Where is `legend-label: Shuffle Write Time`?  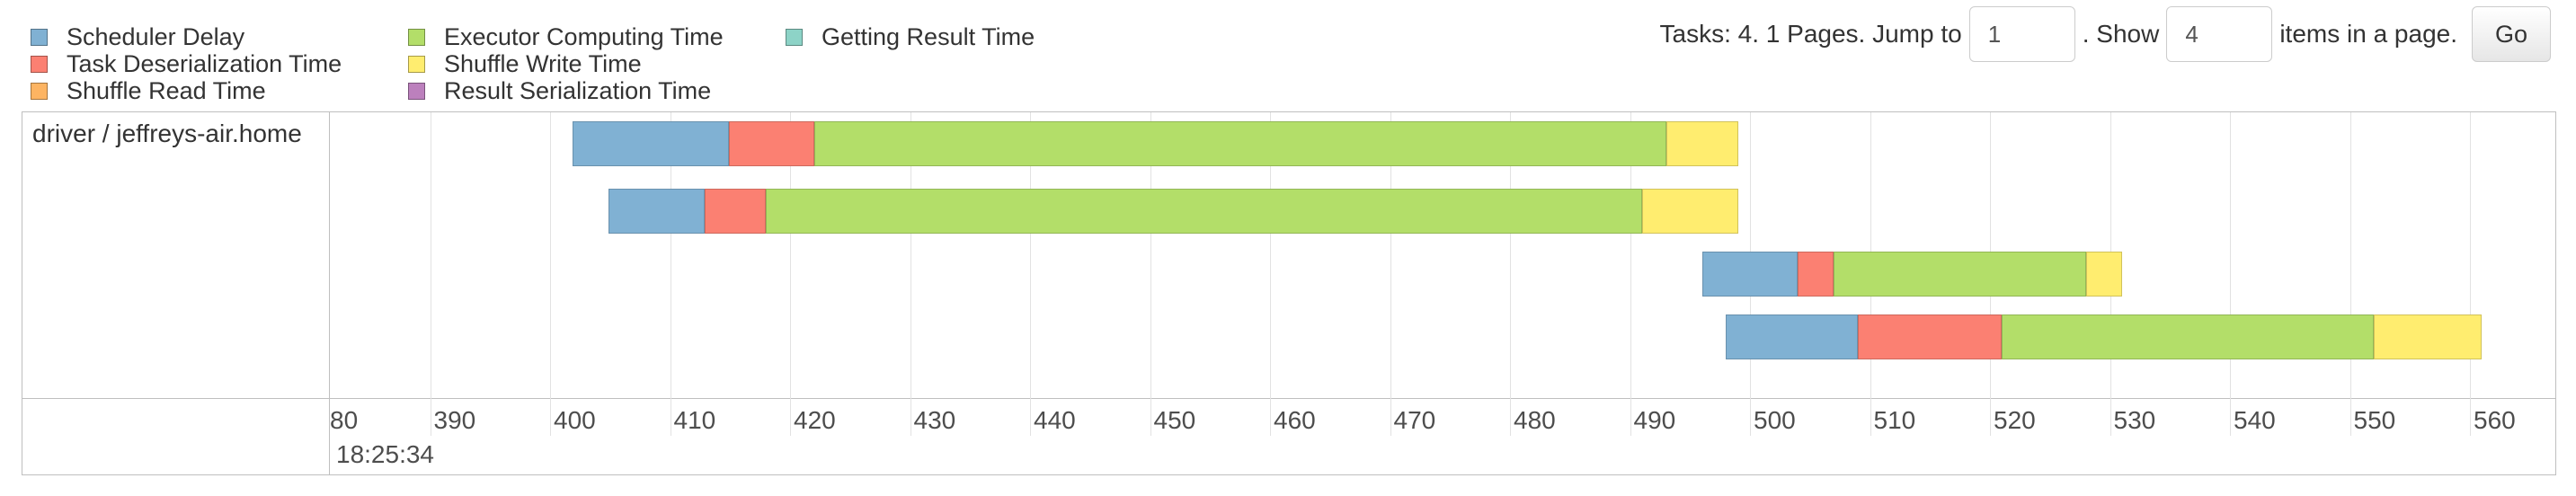 legend-label: Shuffle Write Time is located at coordinates (543, 63).